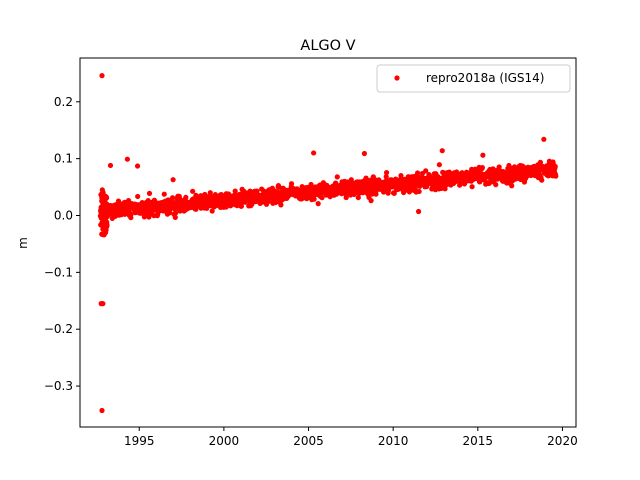 The width and height of the screenshot is (640, 480). Describe the element at coordinates (23, 243) in the screenshot. I see `y-axis-label: m` at that location.